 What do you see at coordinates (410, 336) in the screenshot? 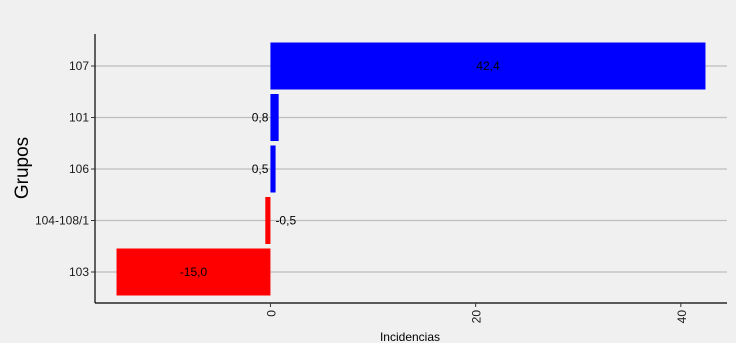
I see `x-axis-title: Incidencias` at bounding box center [410, 336].